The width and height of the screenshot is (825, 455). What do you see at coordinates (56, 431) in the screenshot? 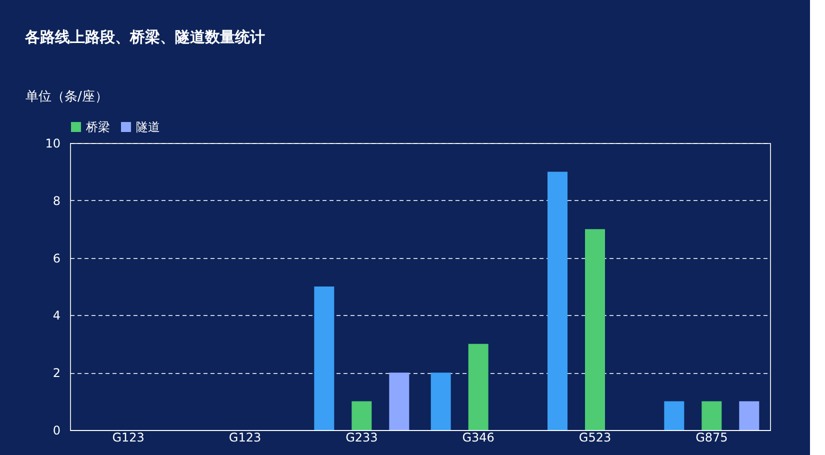
I see `y-tick-label: 0` at bounding box center [56, 431].